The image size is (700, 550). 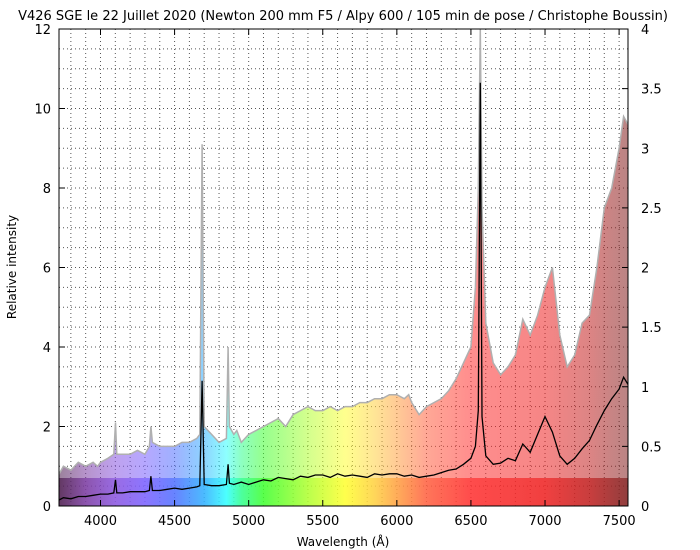 I want to click on x-tick-label: 6000, so click(x=396, y=521).